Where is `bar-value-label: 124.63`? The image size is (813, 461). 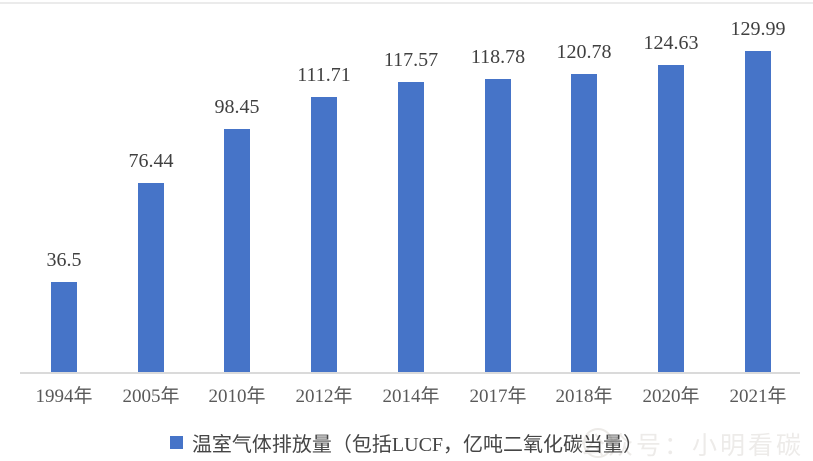 bar-value-label: 124.63 is located at coordinates (671, 43).